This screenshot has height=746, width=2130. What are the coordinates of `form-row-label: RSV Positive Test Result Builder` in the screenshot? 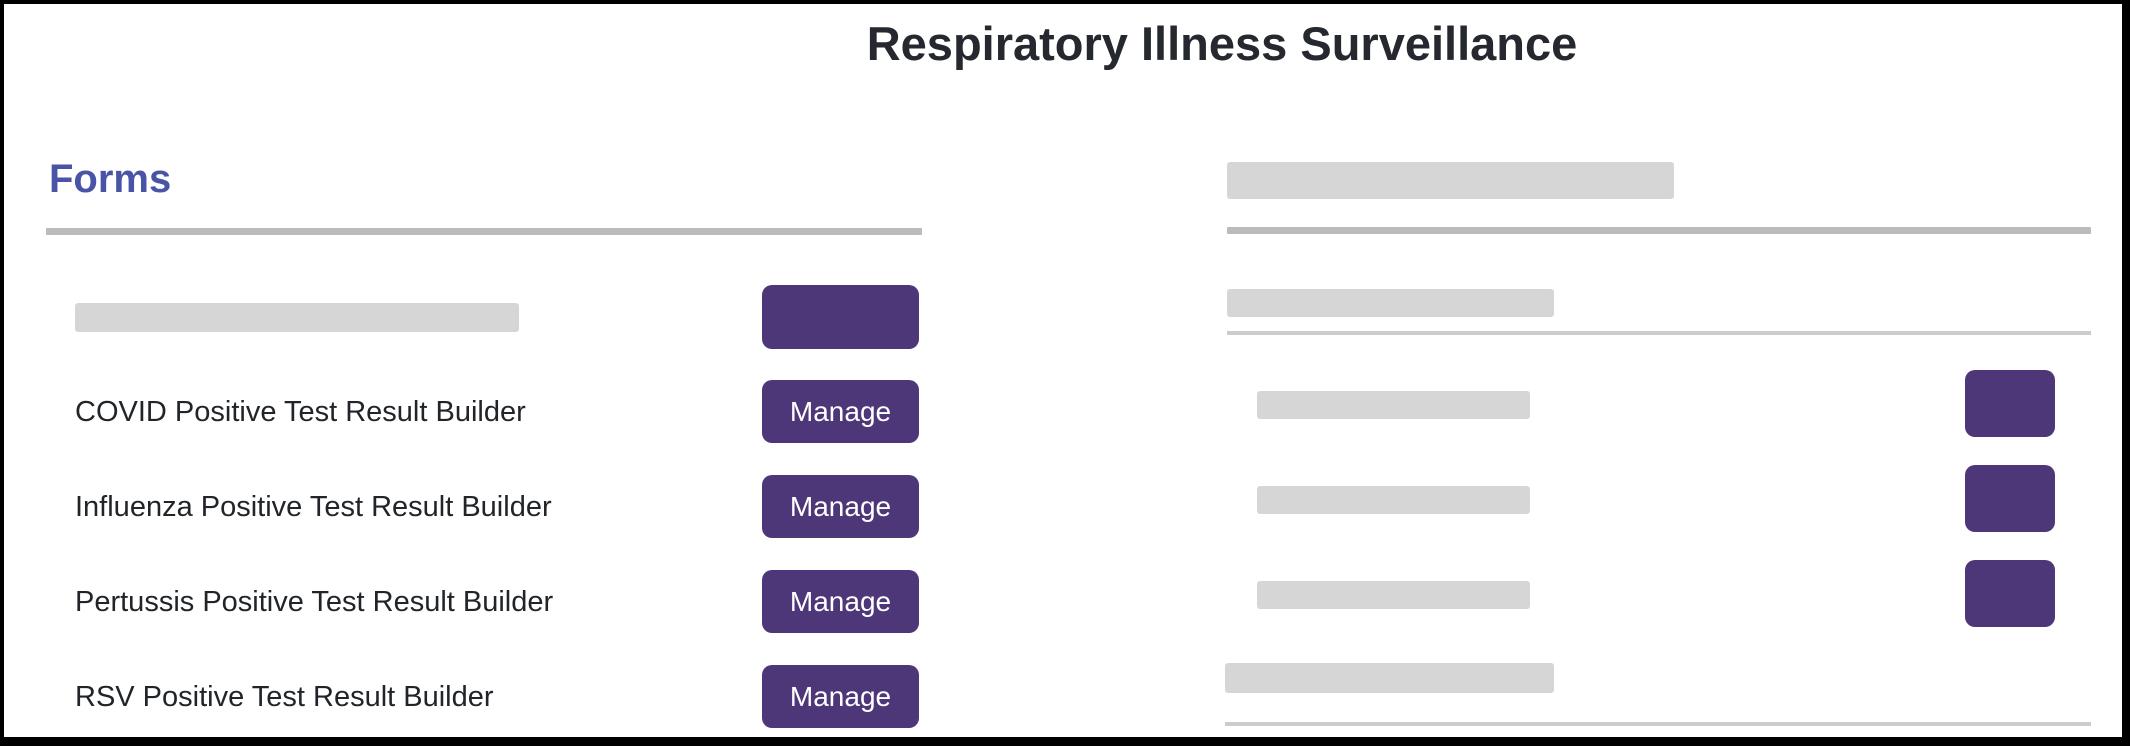 It's located at (284, 697).